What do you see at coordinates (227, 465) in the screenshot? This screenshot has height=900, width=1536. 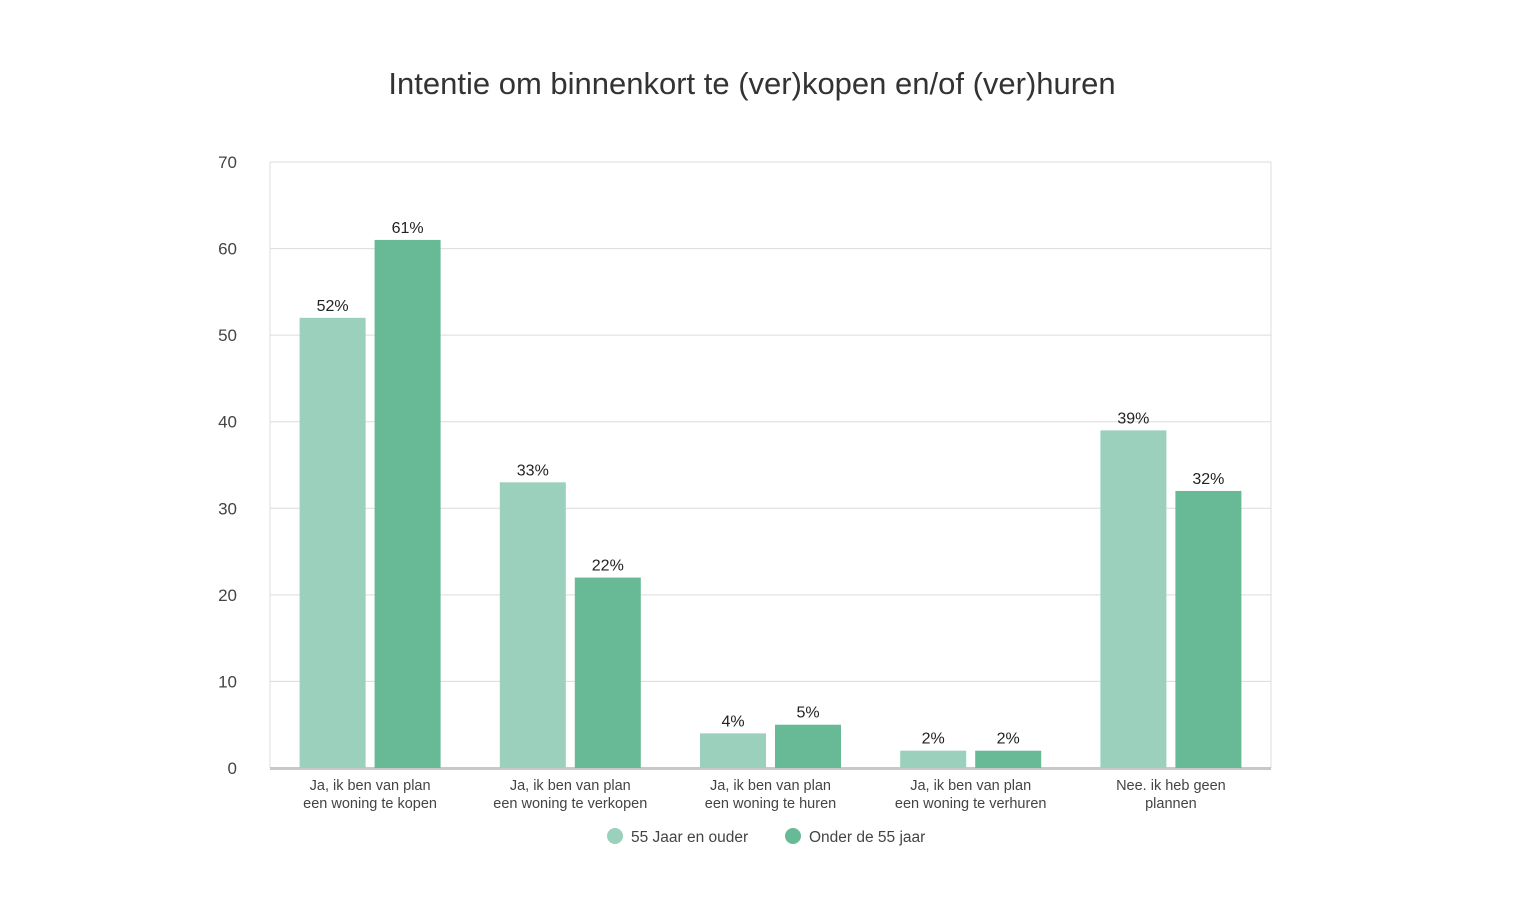 I see `y-axis-ticks: 0 10 20 30 40 50 60 70` at bounding box center [227, 465].